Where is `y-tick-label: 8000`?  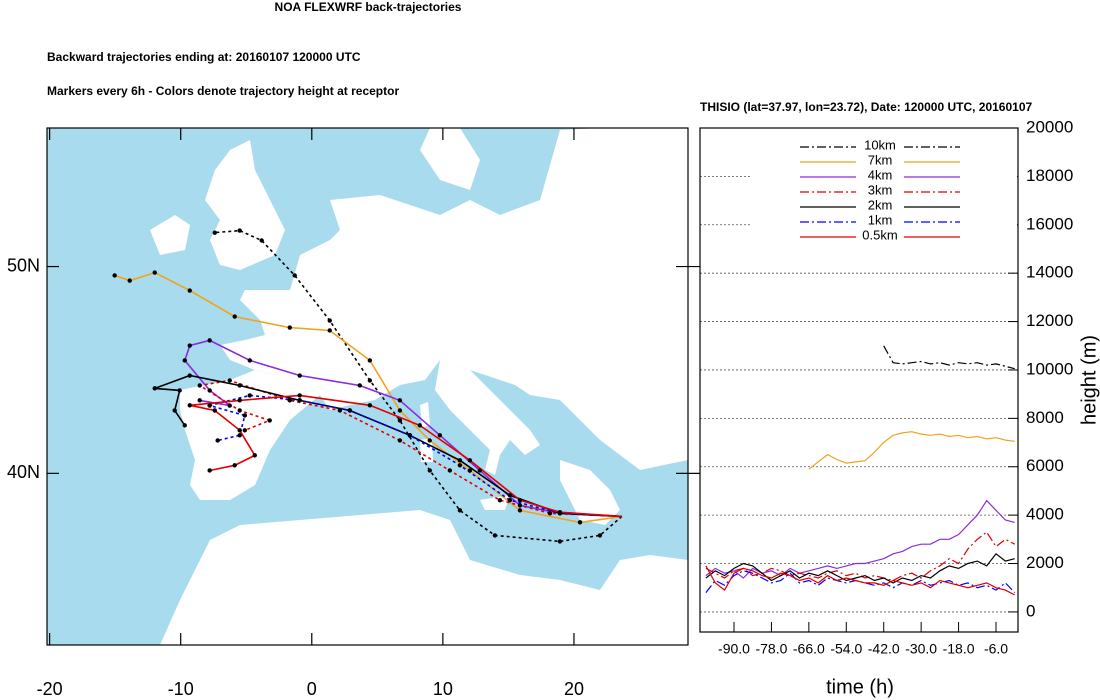
y-tick-label: 8000 is located at coordinates (1045, 417).